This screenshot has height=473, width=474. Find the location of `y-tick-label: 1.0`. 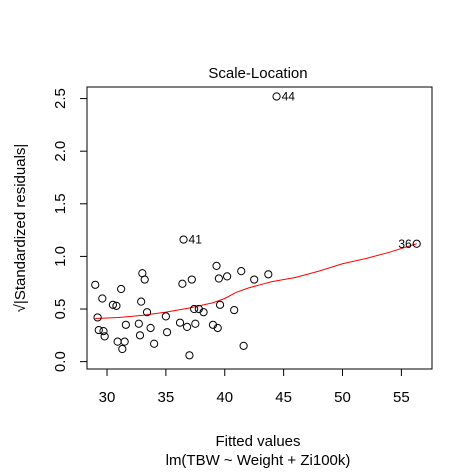

y-tick-label: 1.0 is located at coordinates (60, 256).